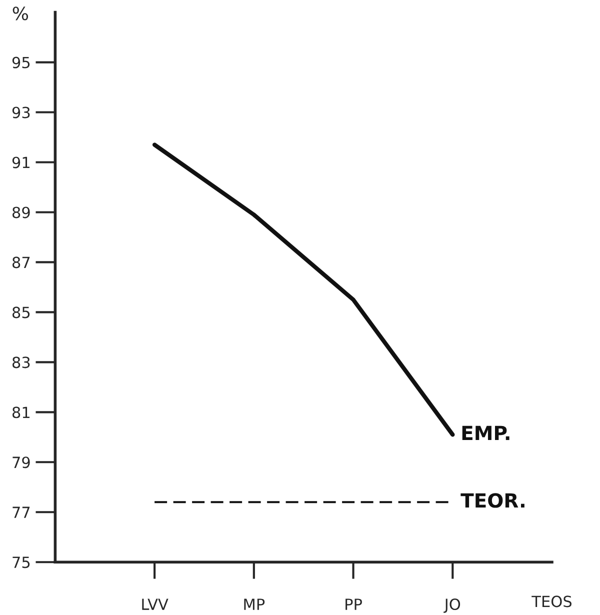 This screenshot has height=615, width=600. Describe the element at coordinates (21, 512) in the screenshot. I see `y-tick-label: 77` at that location.